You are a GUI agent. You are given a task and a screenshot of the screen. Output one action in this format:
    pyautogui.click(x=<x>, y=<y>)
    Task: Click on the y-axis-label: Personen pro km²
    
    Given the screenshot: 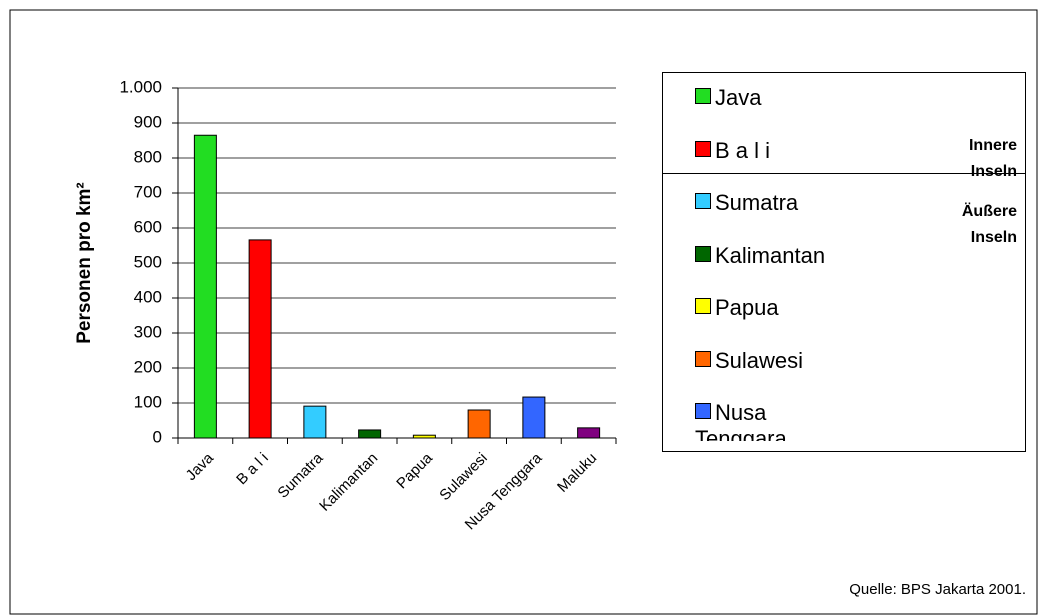 What is the action you would take?
    pyautogui.click(x=84, y=263)
    